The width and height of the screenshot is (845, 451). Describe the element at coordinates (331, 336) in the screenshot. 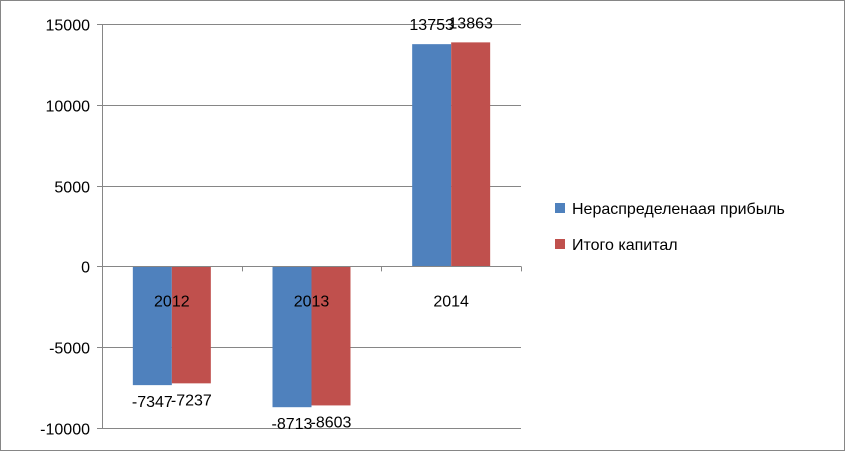

I see `bar-total-capital-2013` at that location.